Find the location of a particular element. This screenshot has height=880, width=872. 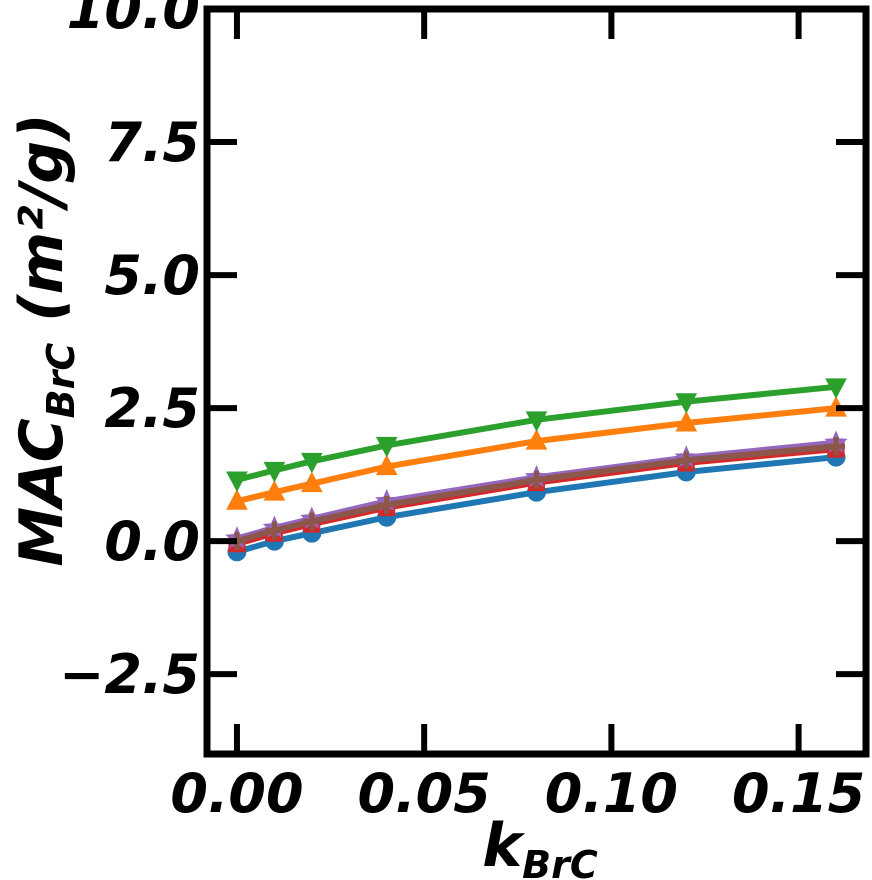

y-tick-label: 5.0 is located at coordinates (152, 275).